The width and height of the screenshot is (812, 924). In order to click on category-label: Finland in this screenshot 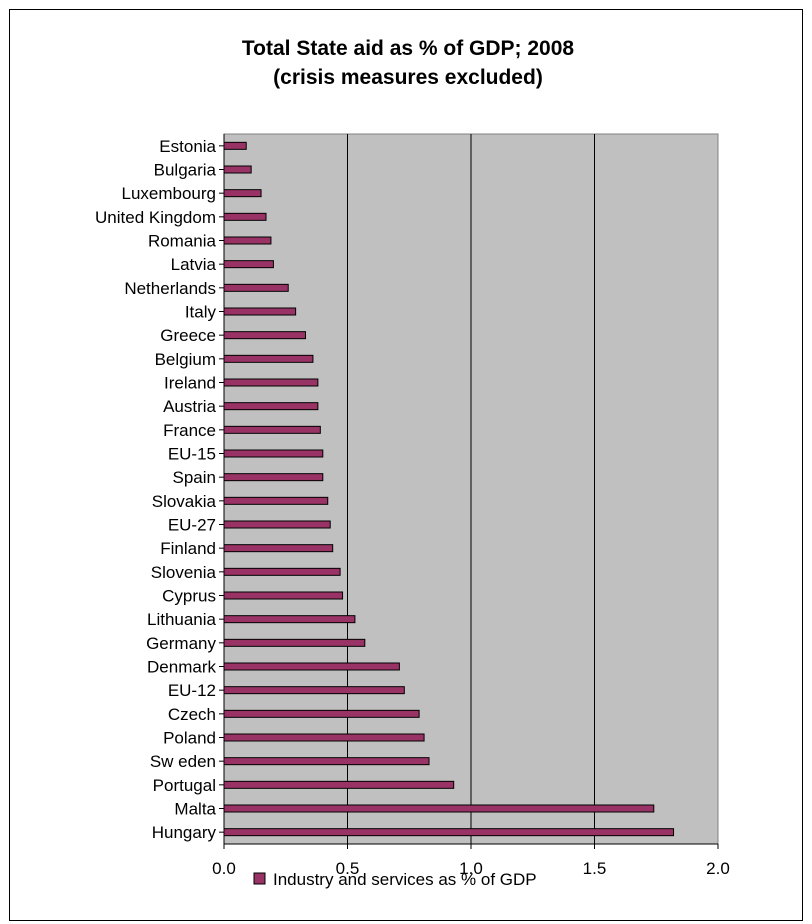, I will do `click(188, 548)`.